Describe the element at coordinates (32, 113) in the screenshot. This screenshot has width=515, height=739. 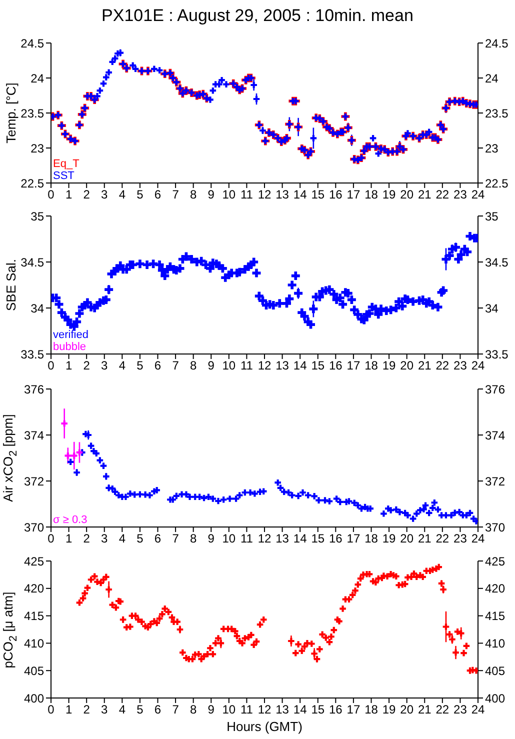
I see `y-tick-label: 23.5` at that location.